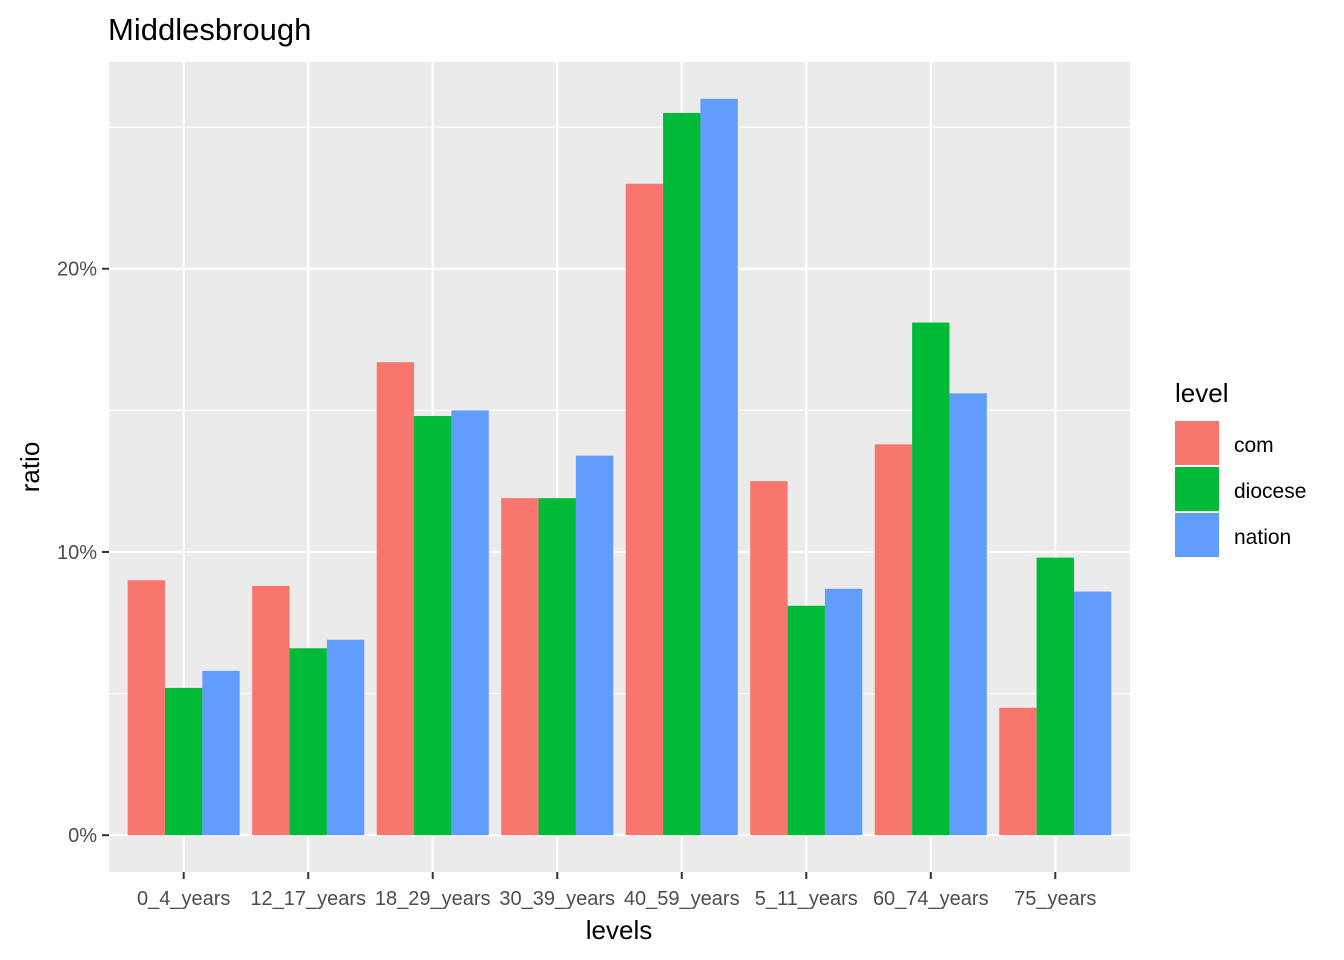  Describe the element at coordinates (931, 899) in the screenshot. I see `x-tick-label: 60_74_years` at that location.